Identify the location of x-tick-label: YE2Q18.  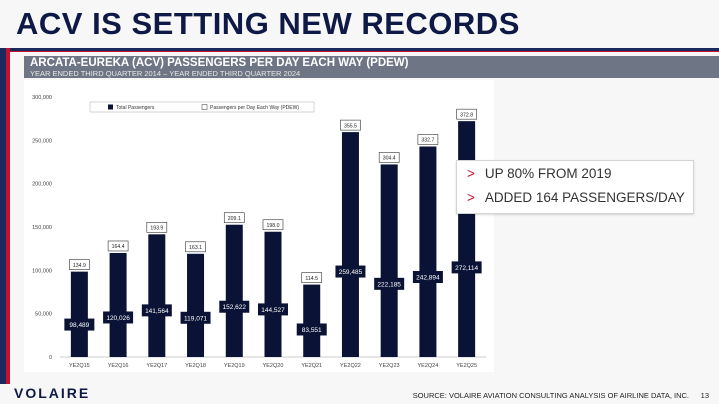
(195, 366).